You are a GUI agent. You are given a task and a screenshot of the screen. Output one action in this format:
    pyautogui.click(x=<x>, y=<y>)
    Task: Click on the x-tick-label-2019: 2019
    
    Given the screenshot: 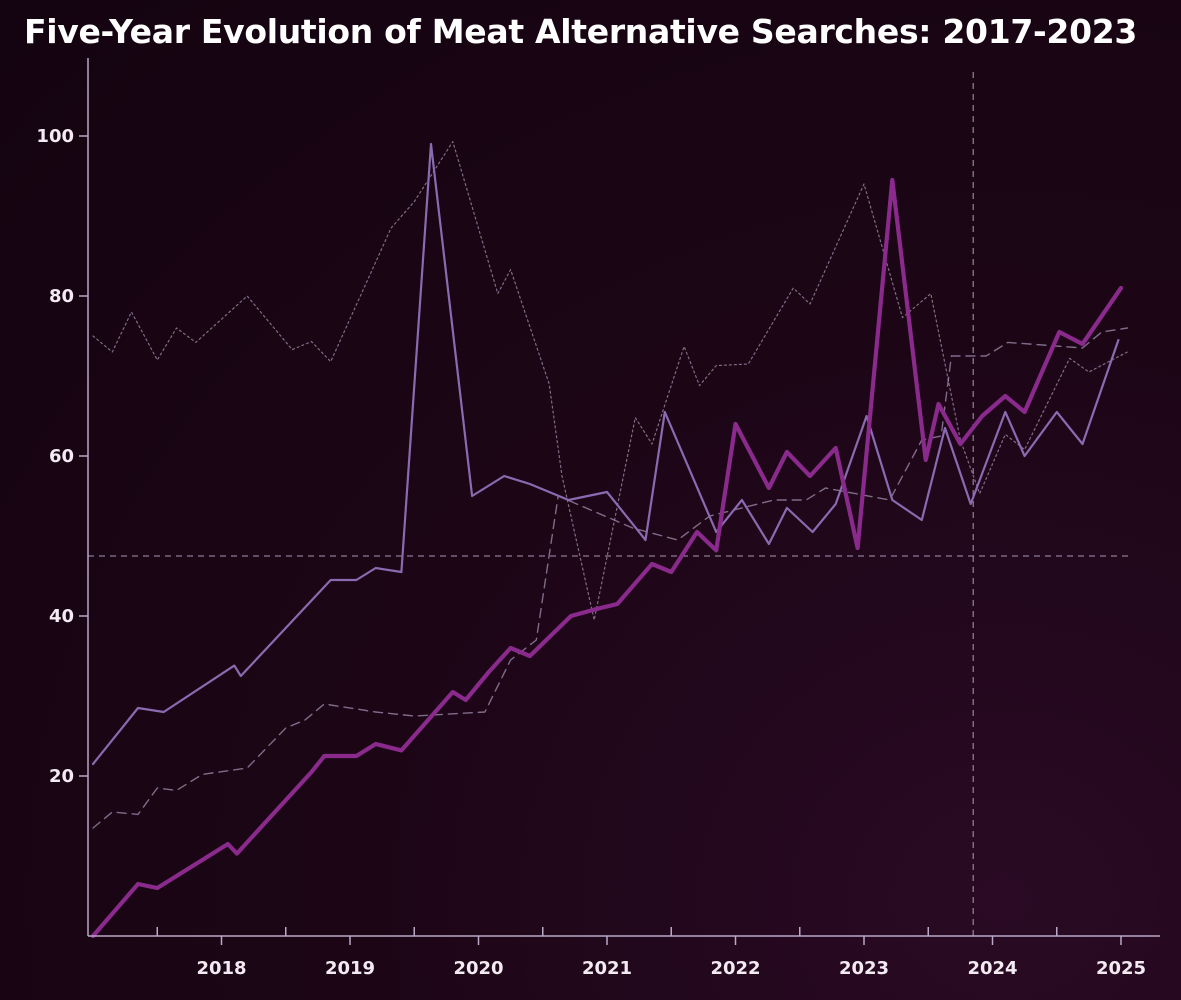 What is the action you would take?
    pyautogui.click(x=350, y=968)
    